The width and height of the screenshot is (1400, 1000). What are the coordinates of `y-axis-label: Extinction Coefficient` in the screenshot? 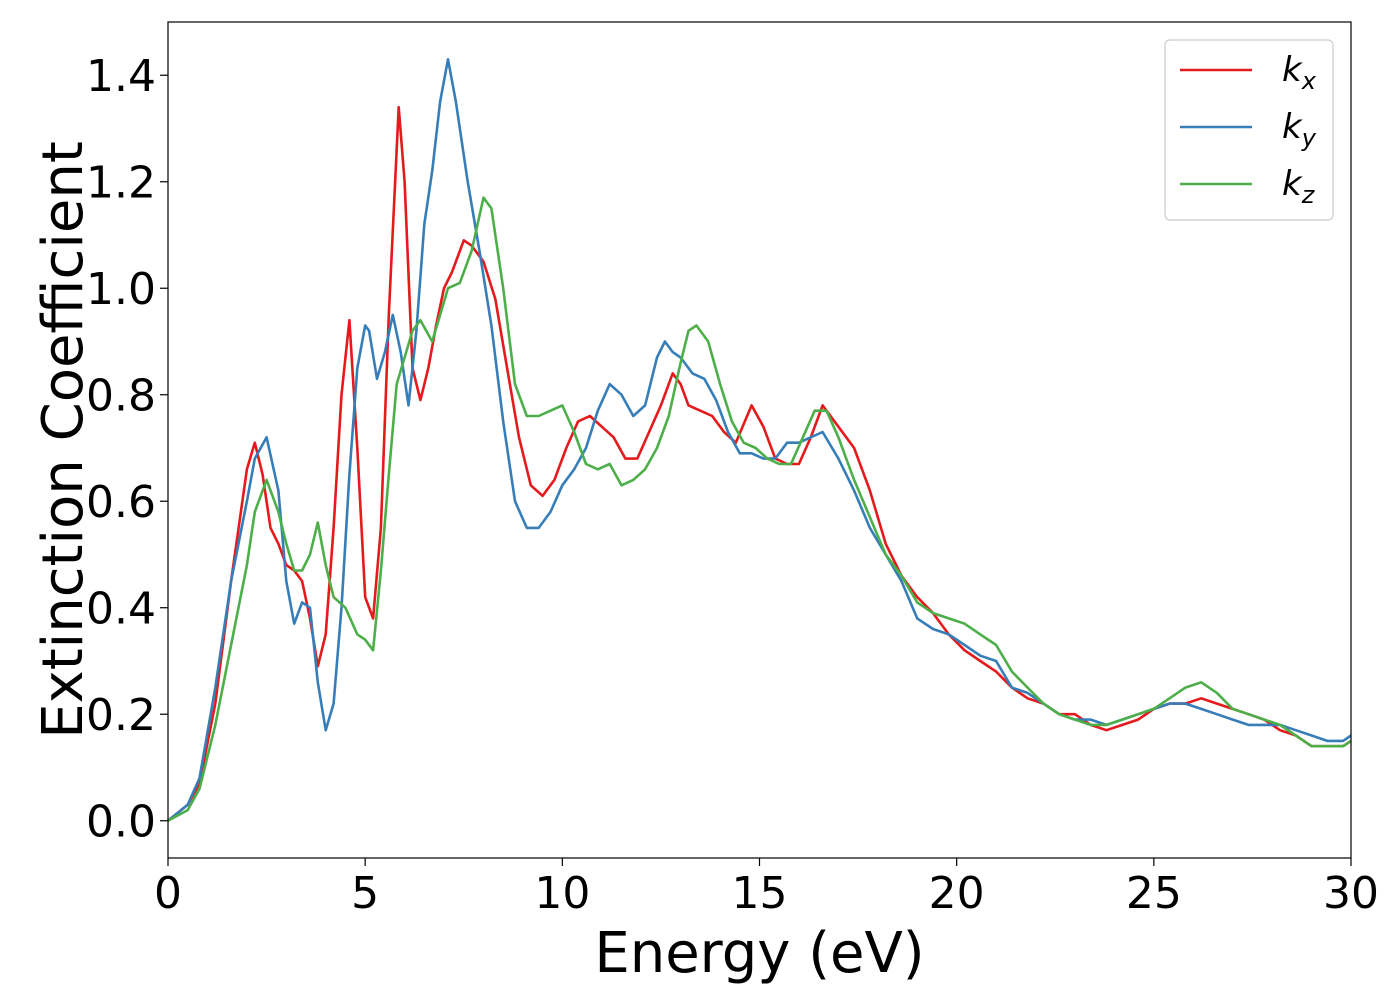 It's located at (63, 440).